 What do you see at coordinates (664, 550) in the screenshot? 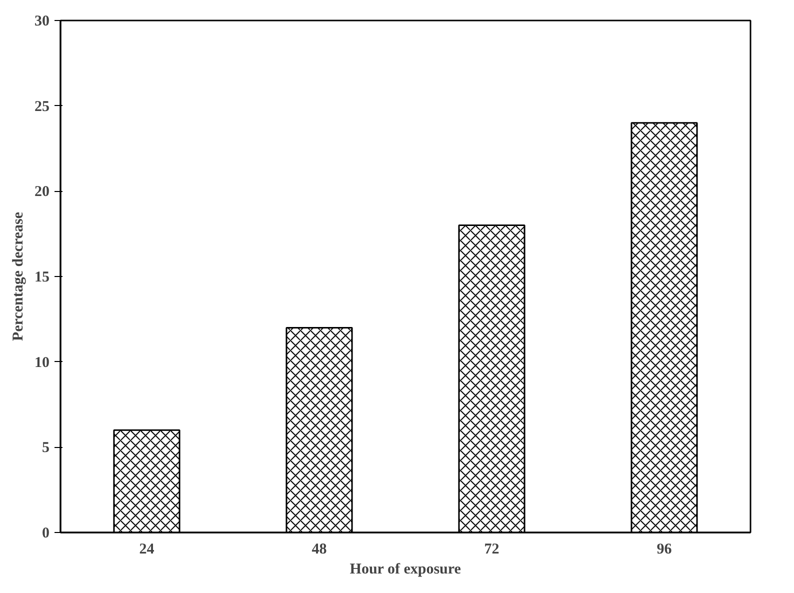
I see `x-tick-label: 96` at bounding box center [664, 550].